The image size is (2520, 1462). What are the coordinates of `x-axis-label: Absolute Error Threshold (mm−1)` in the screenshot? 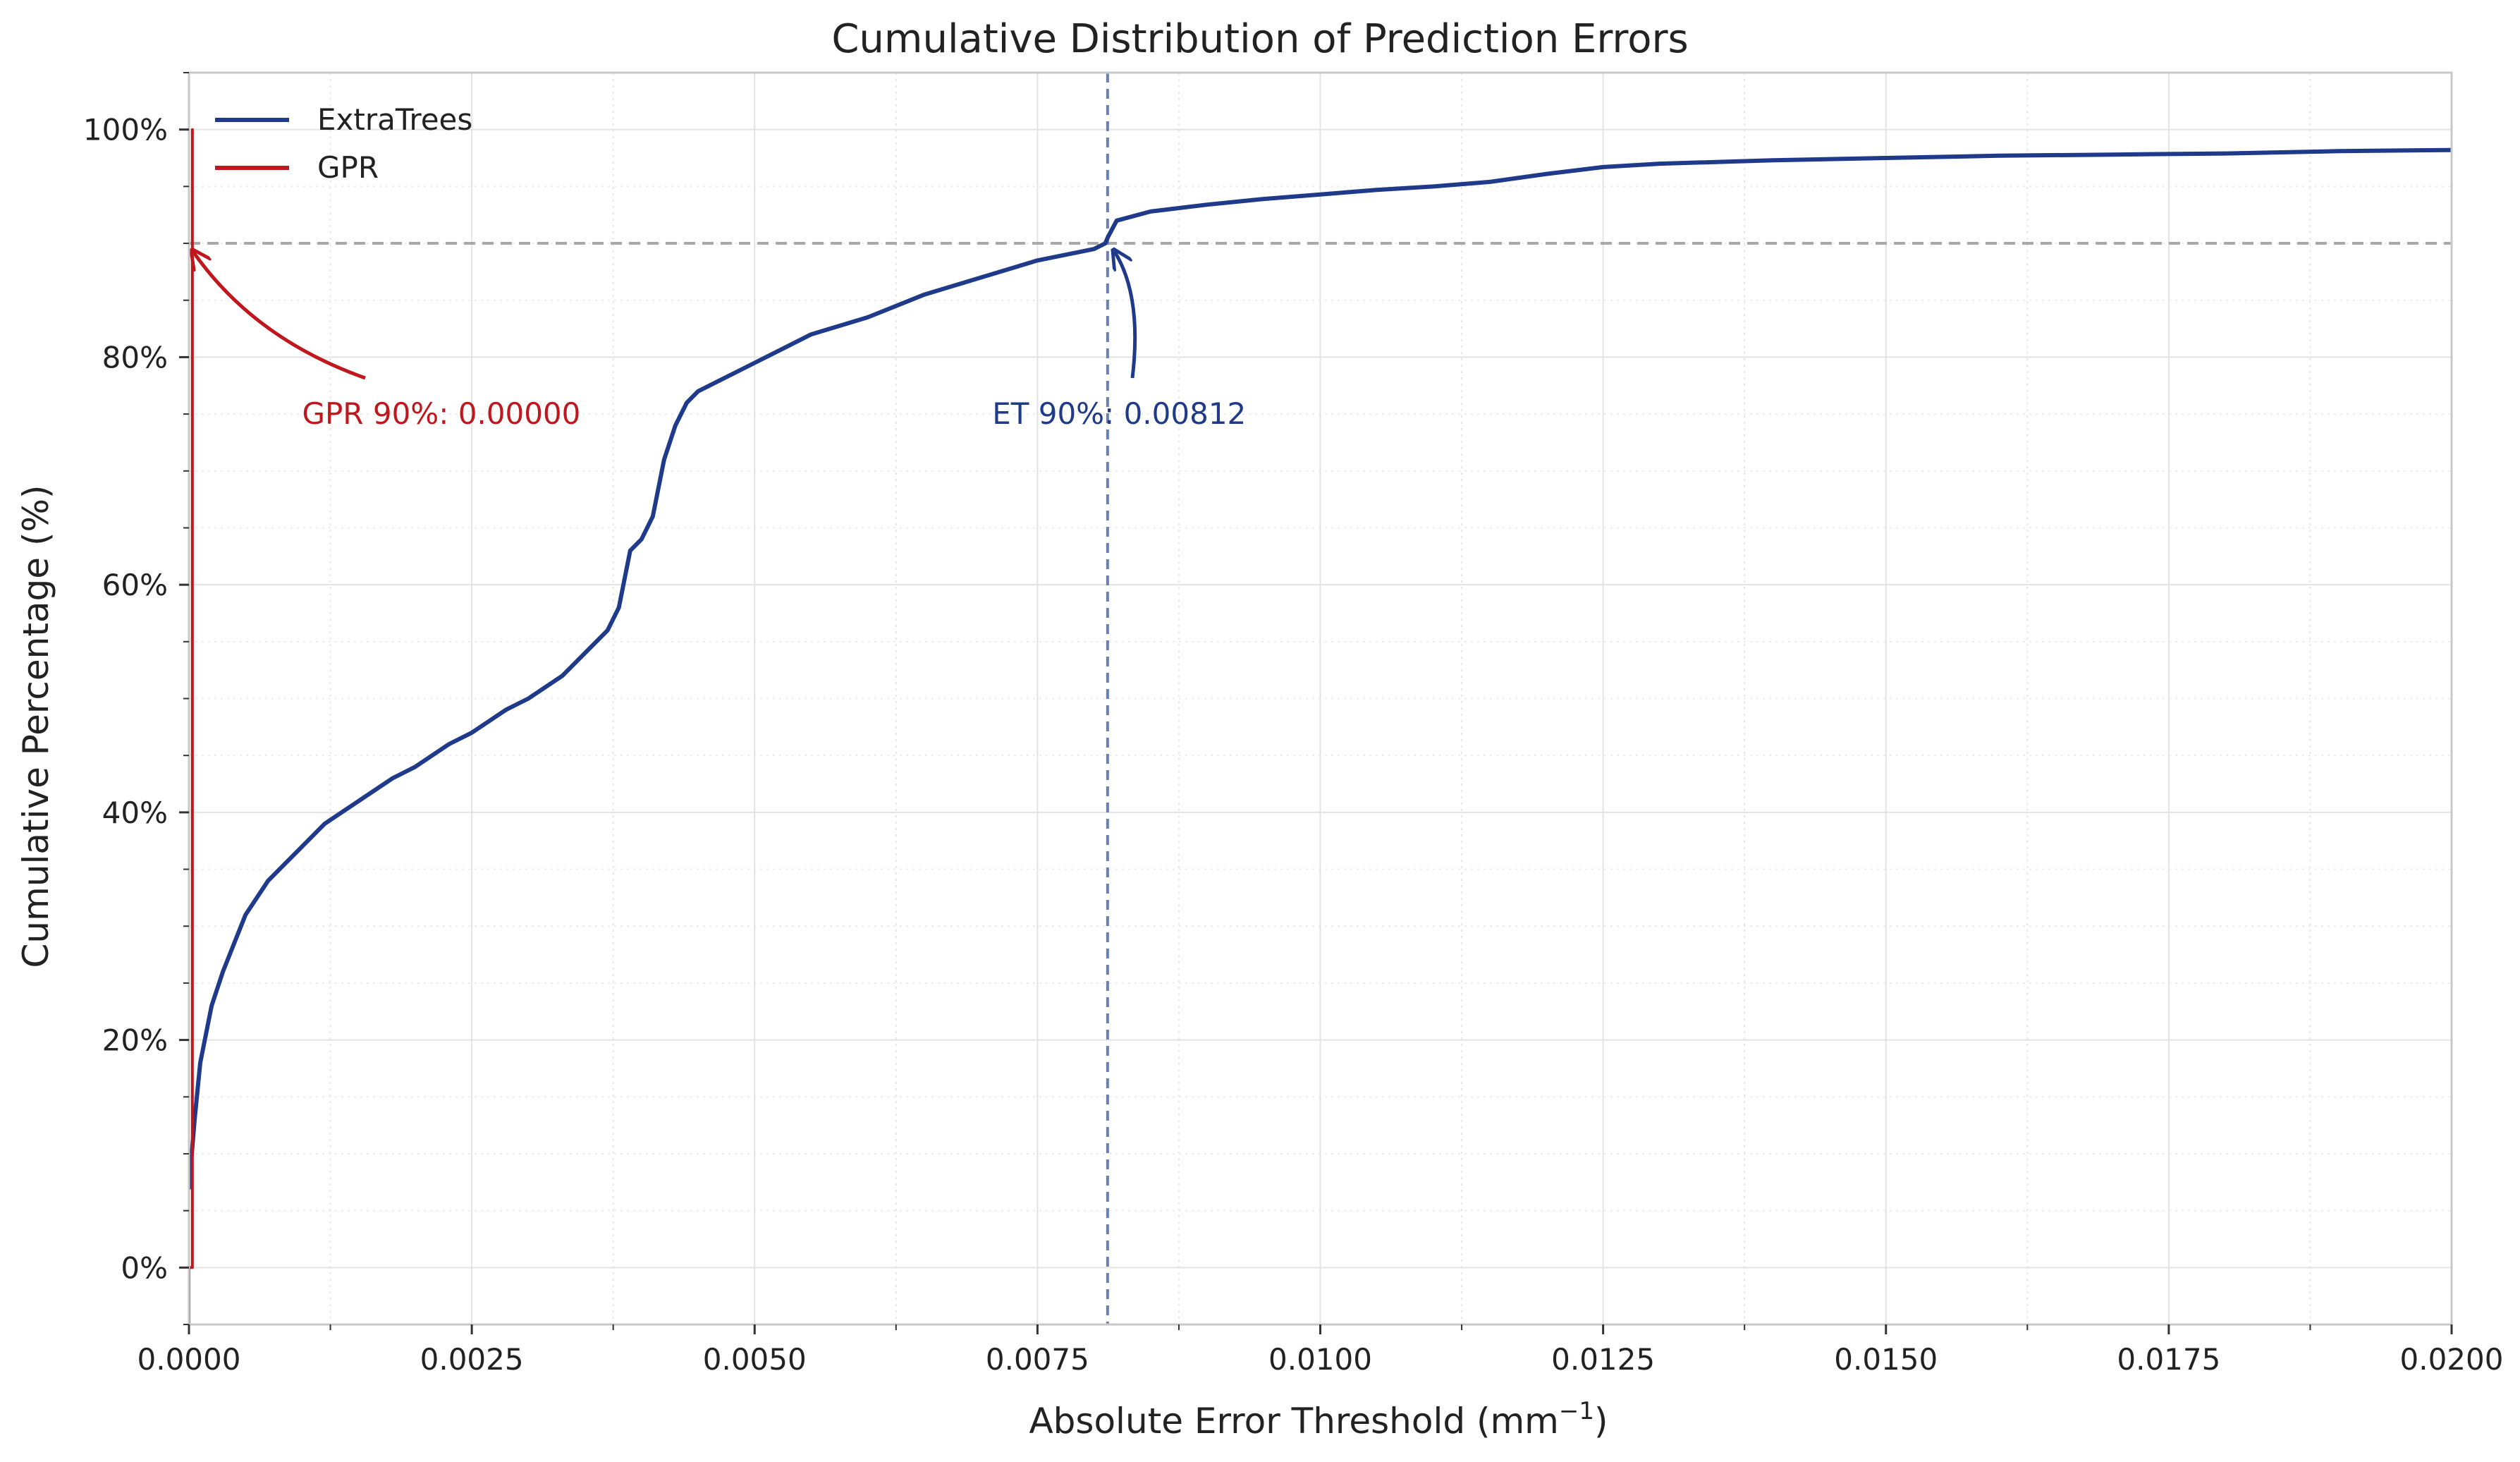 It's located at (1318, 1419).